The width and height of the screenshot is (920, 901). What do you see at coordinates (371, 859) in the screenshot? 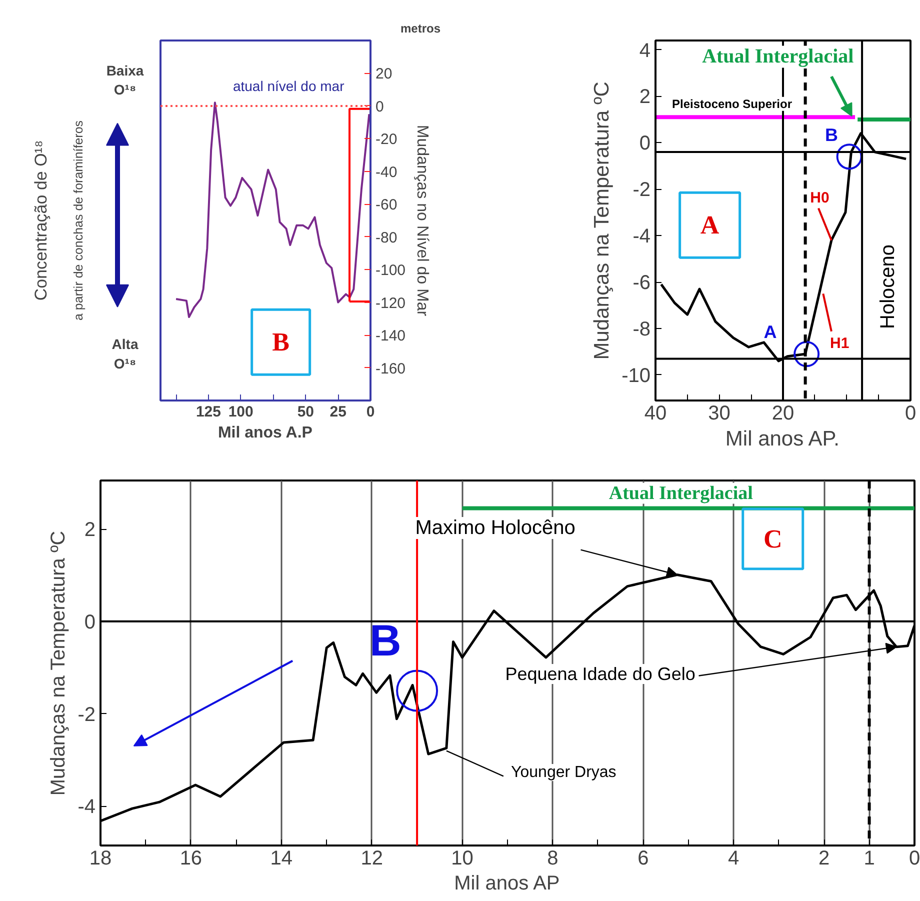
I see `x-tick-label: 12` at bounding box center [371, 859].